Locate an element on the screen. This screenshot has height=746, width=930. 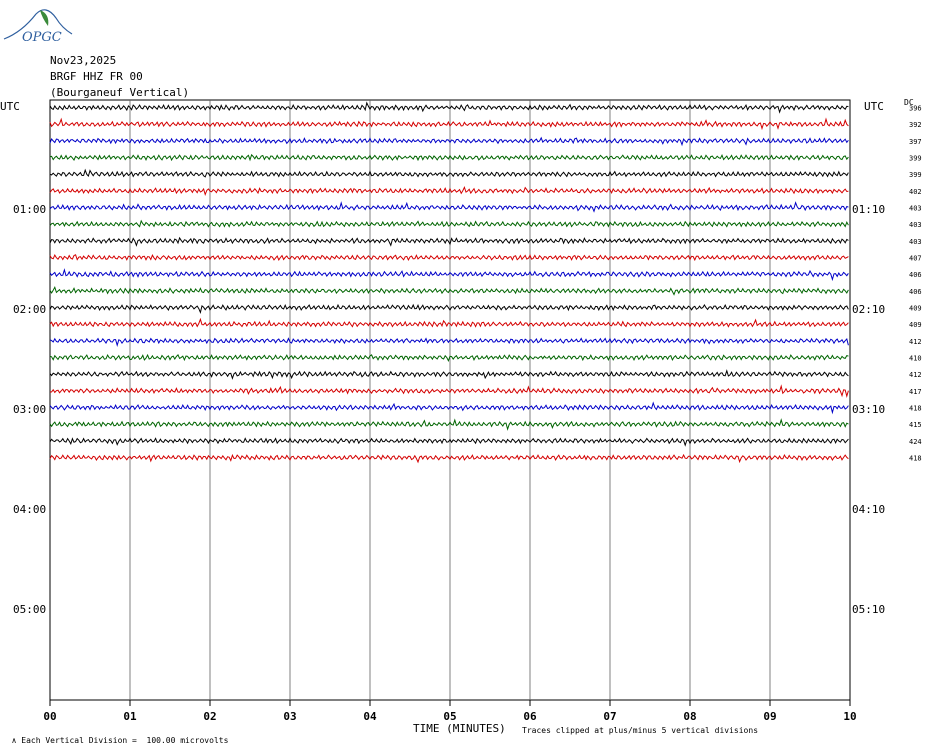
left-hour-label: 03:00 is located at coordinates (30, 409).